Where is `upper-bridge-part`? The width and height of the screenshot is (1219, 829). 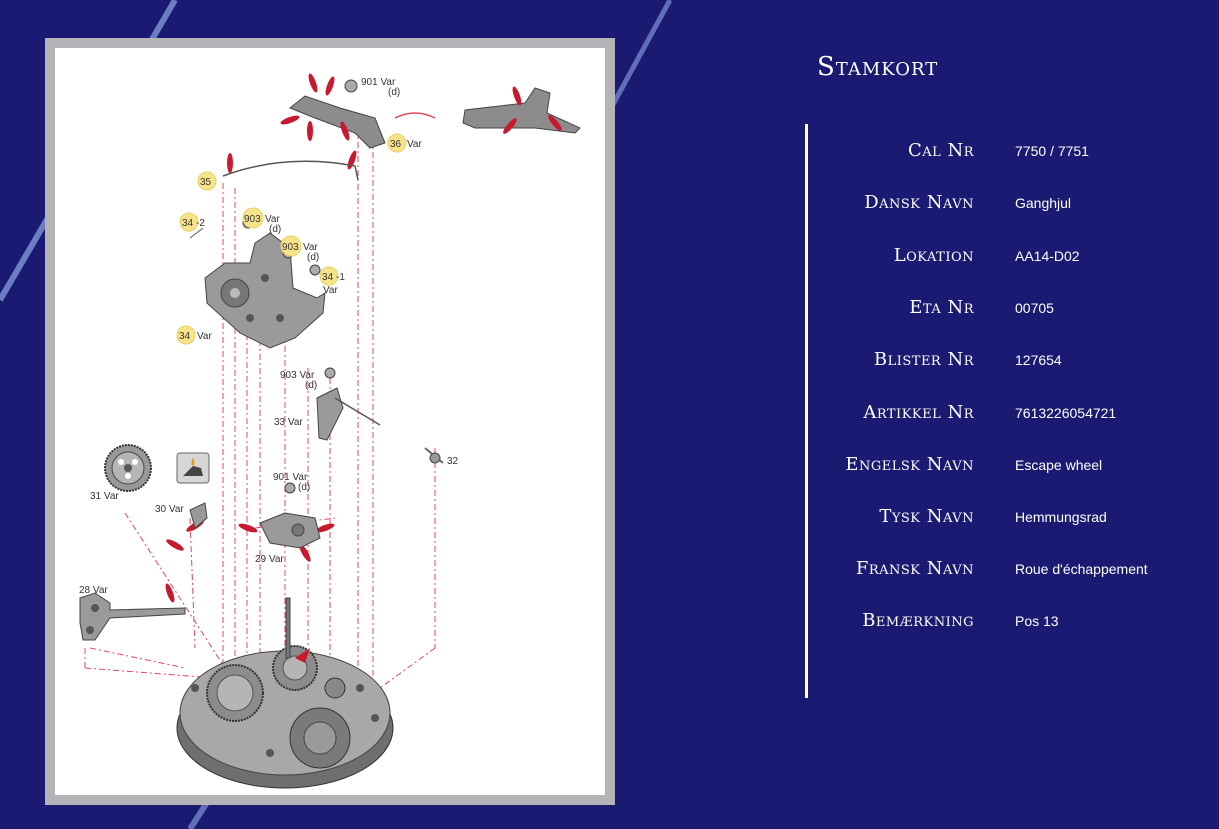 upper-bridge-part is located at coordinates (435, 114).